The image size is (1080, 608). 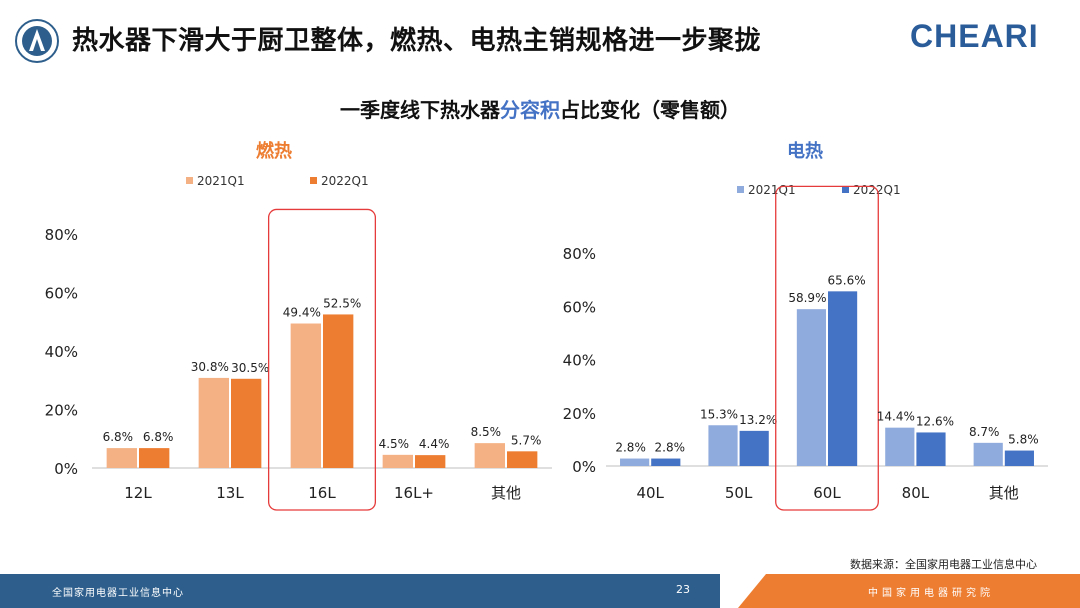 What do you see at coordinates (37, 41) in the screenshot?
I see `institute-logo-icon` at bounding box center [37, 41].